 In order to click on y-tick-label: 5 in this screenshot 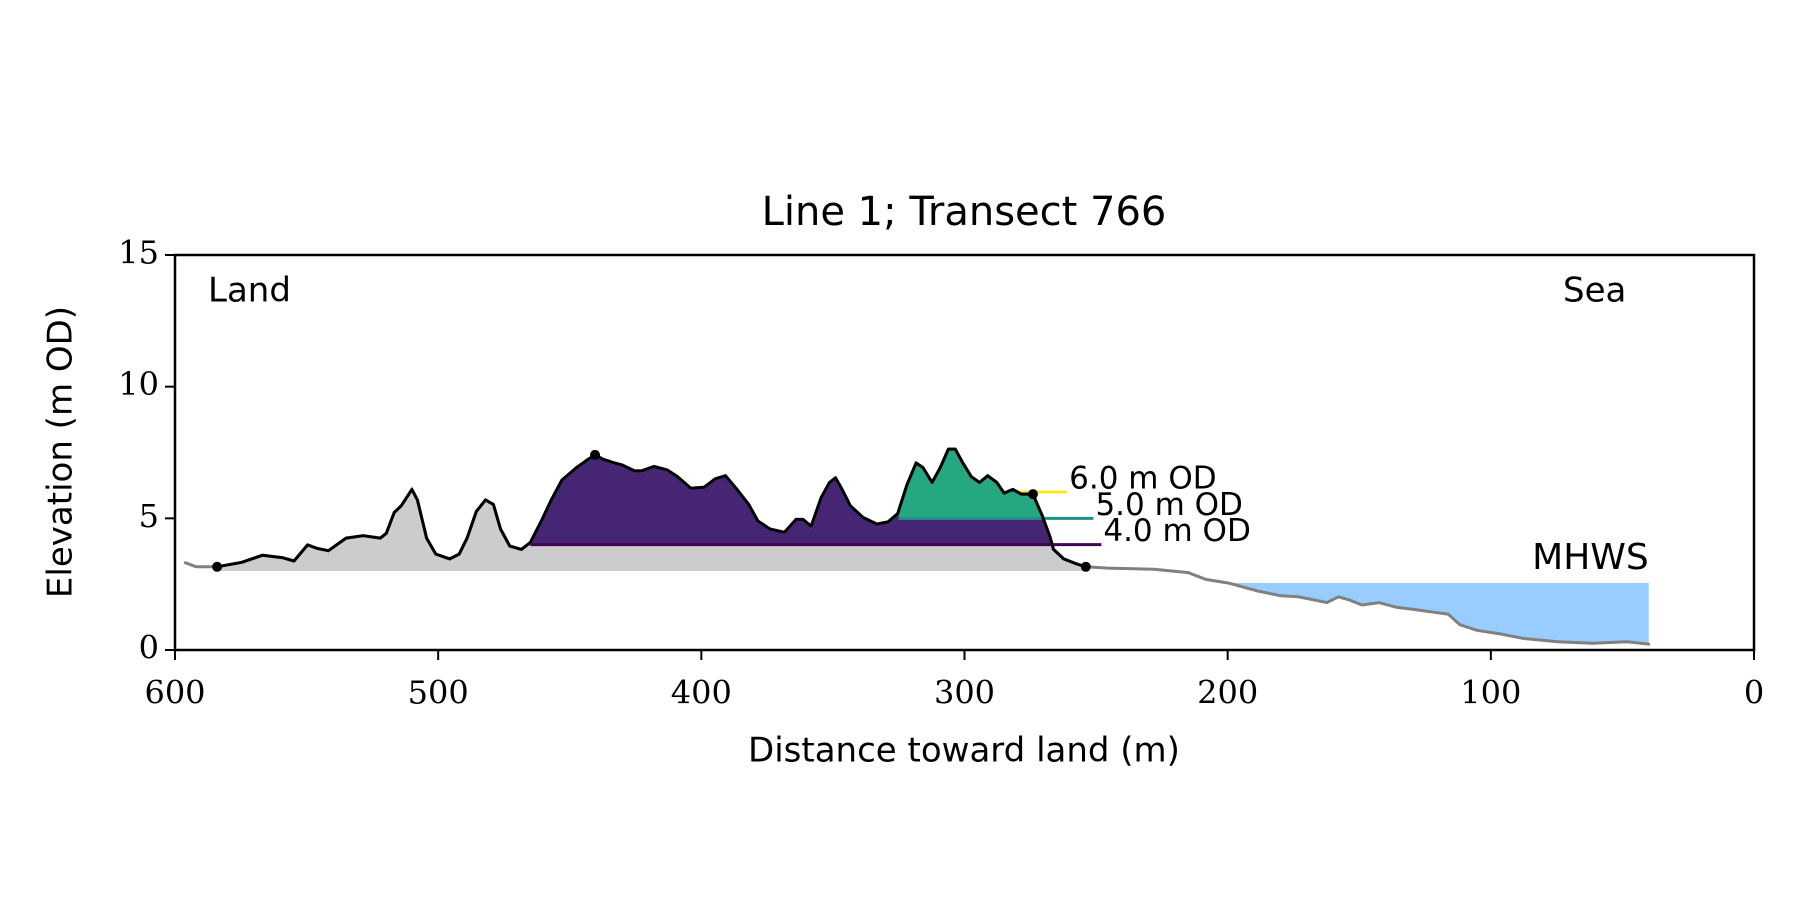, I will do `click(149, 516)`.